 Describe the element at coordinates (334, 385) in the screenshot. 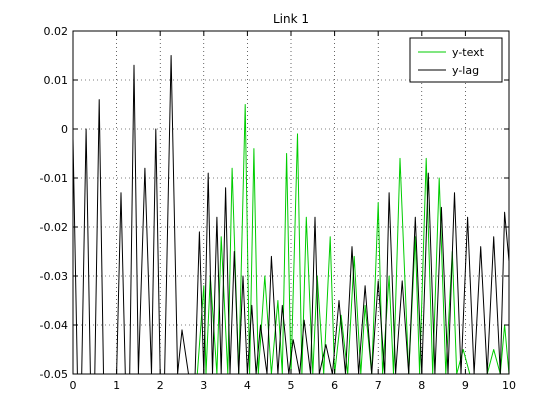

I see `x-tick-label: 6` at that location.